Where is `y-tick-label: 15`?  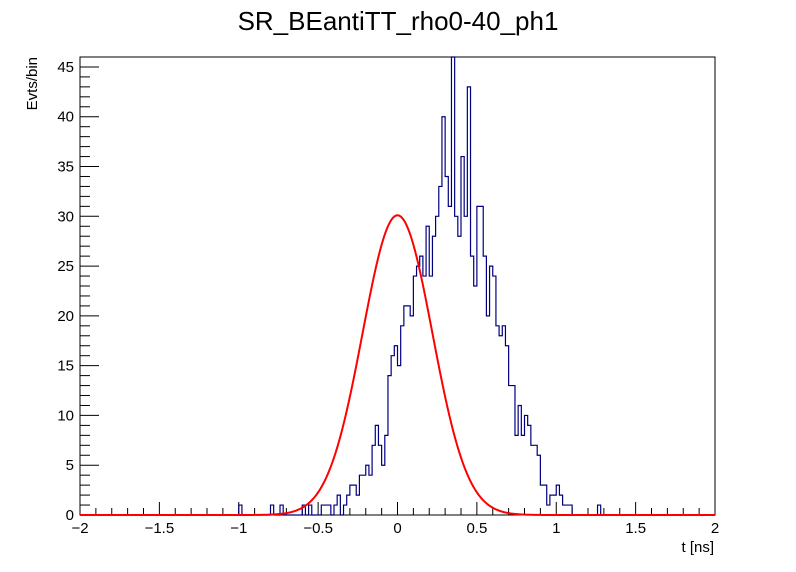
y-tick-label: 15 is located at coordinates (65, 366).